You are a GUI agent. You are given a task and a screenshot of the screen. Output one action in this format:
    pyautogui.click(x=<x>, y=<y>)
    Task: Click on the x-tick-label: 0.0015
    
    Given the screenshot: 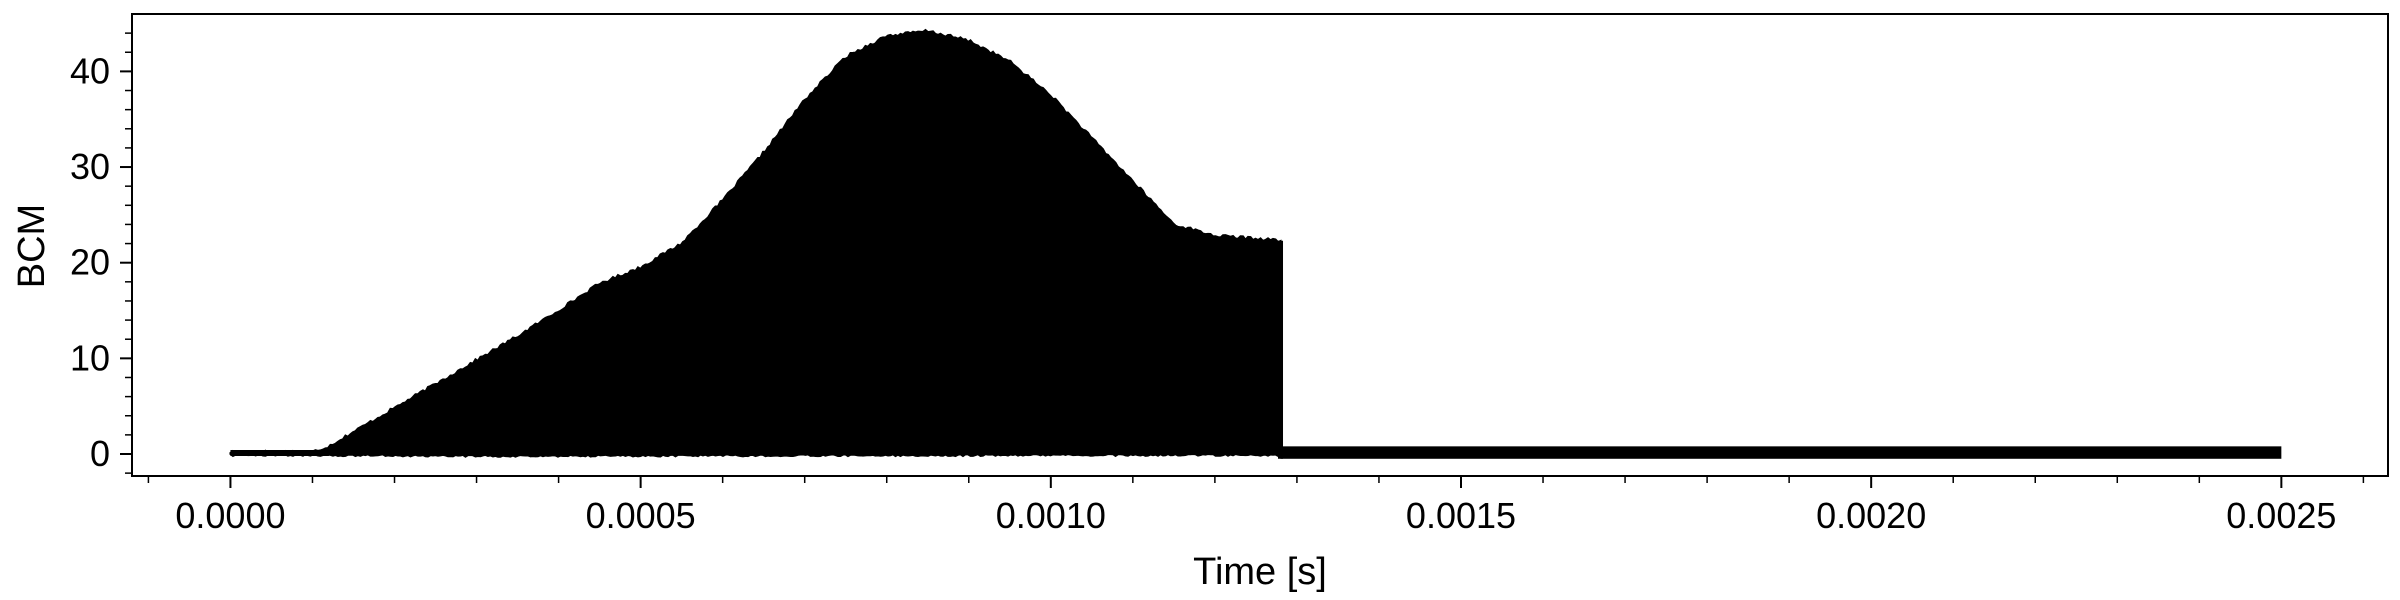 What is the action you would take?
    pyautogui.click(x=1461, y=515)
    